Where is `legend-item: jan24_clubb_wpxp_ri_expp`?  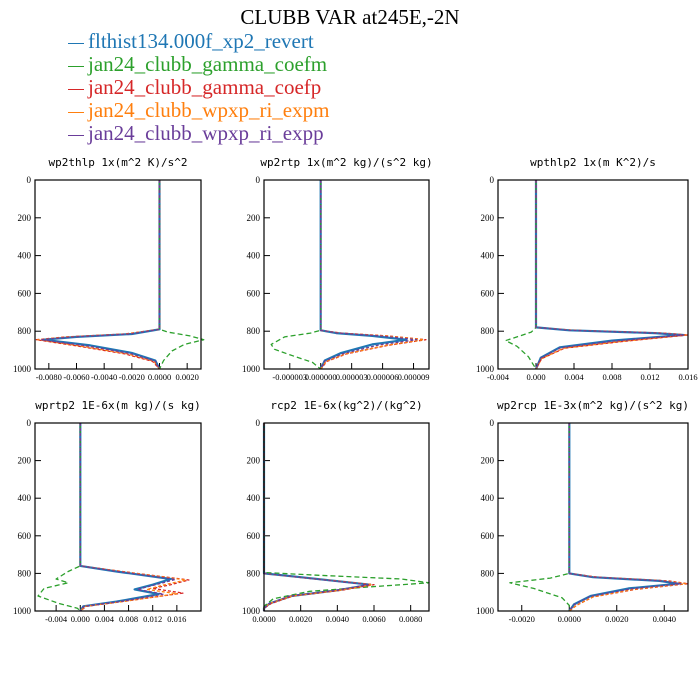 legend-item: jan24_clubb_wpxp_ri_expp is located at coordinates (198, 133).